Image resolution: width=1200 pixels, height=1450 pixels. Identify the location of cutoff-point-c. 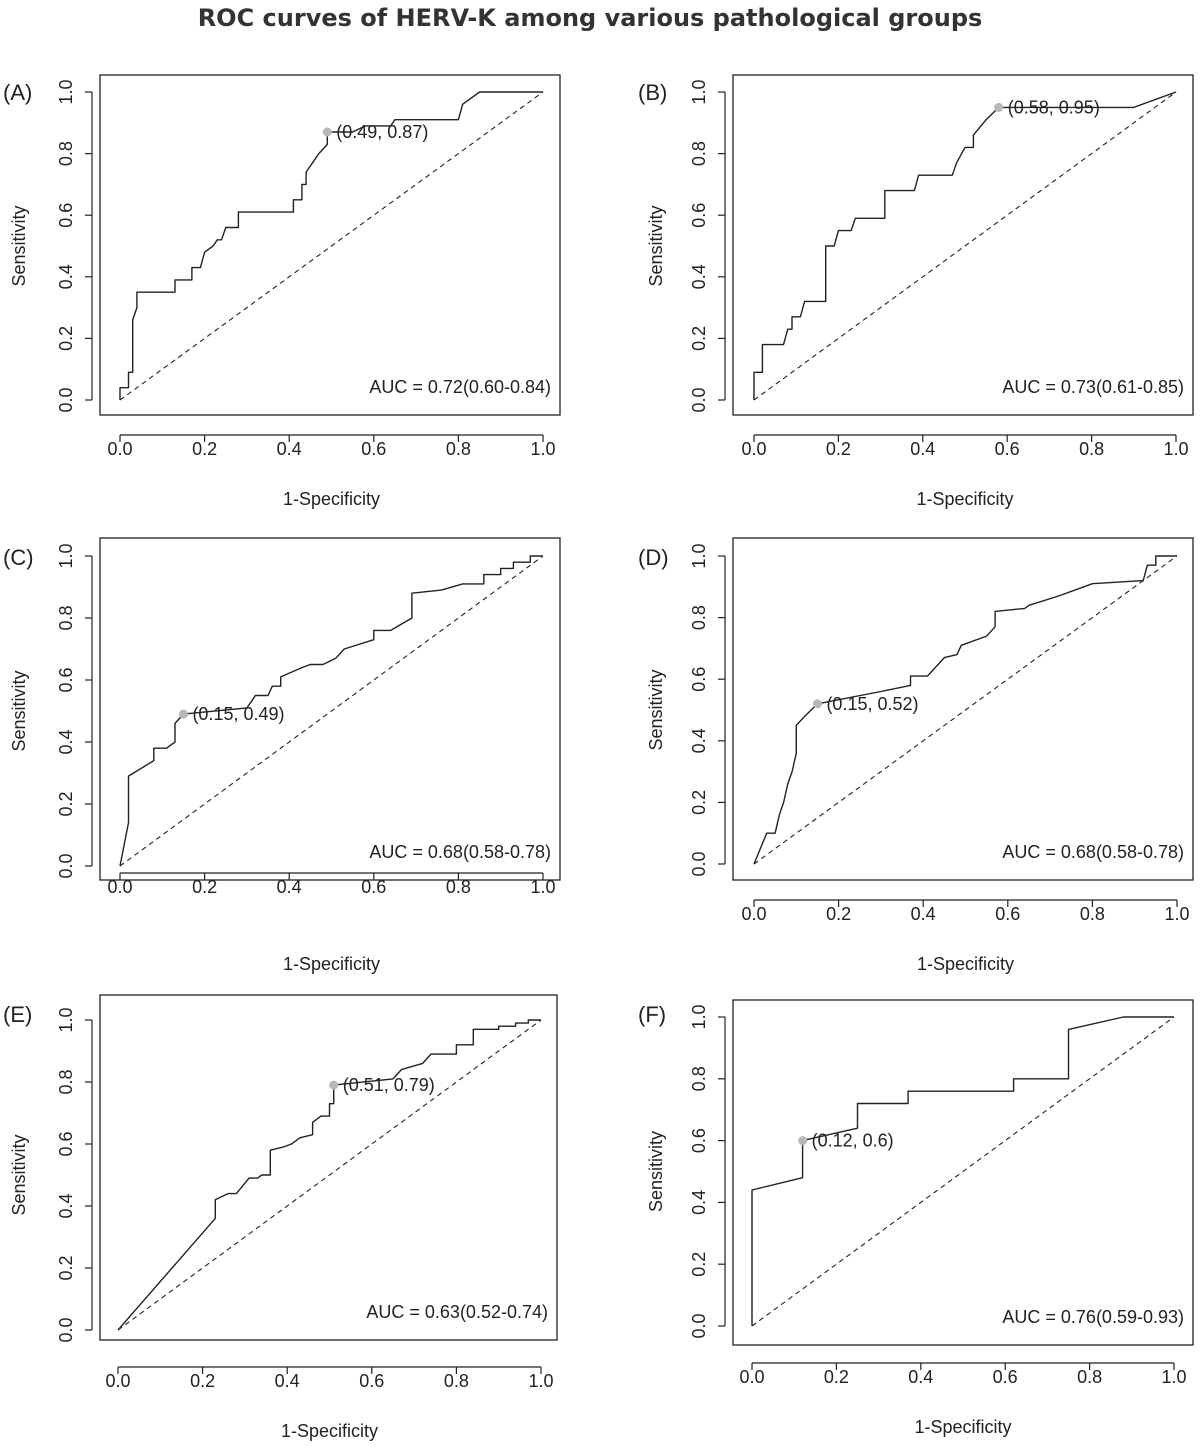
(183, 714).